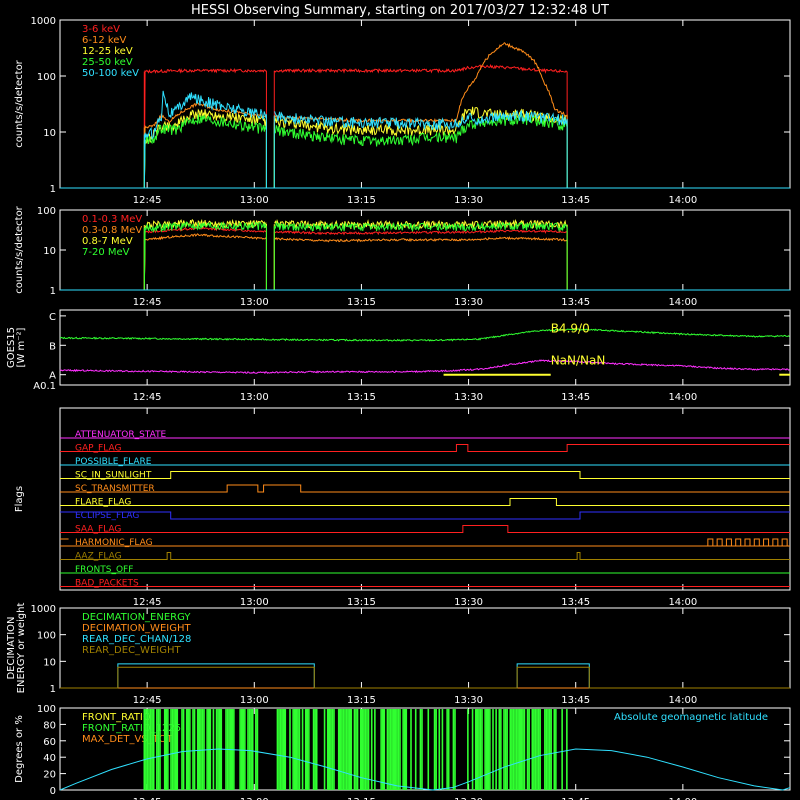  I want to click on flag-label: POSSIBLE_FLARE, so click(113, 462).